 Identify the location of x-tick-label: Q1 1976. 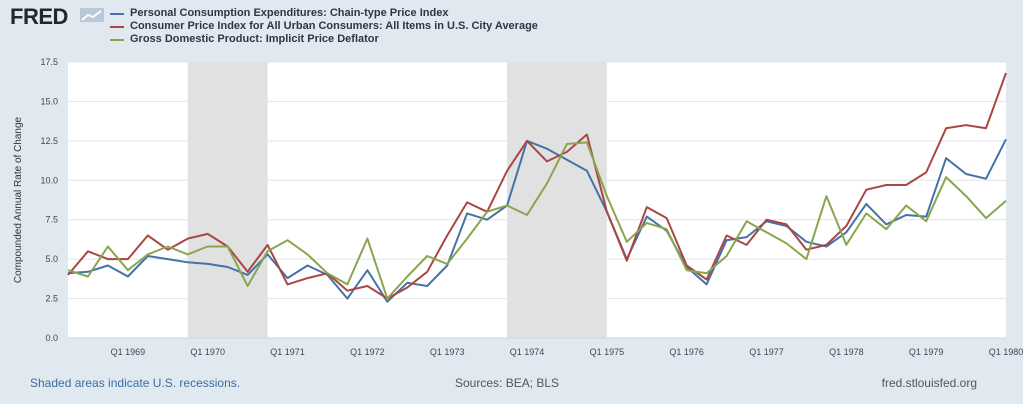
(686, 352).